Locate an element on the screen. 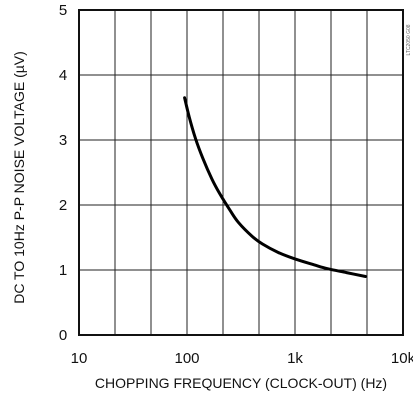 The width and height of the screenshot is (413, 396). y-axis-label: DC TO 10Hz P-P NOISE VOLTAGE (µV) is located at coordinates (19, 177).